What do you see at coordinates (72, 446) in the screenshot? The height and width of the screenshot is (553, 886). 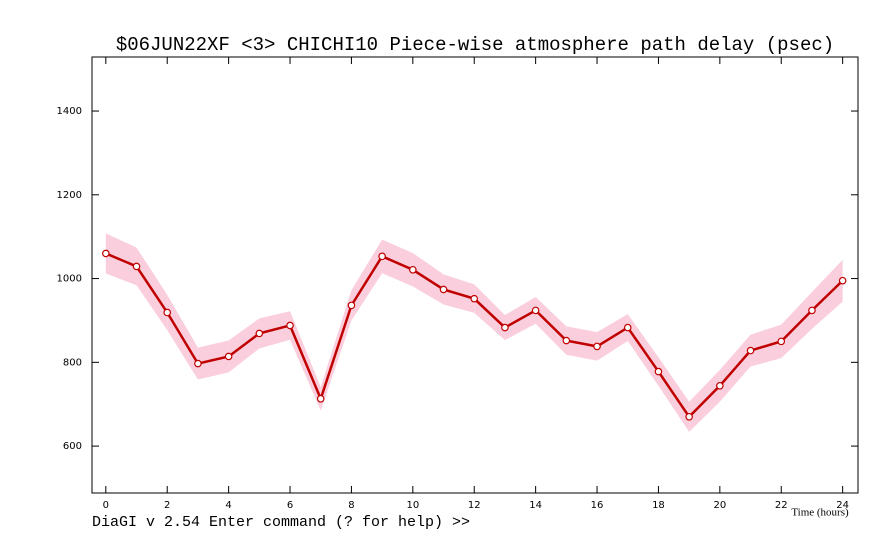 I see `y-tick-label: 600` at bounding box center [72, 446].